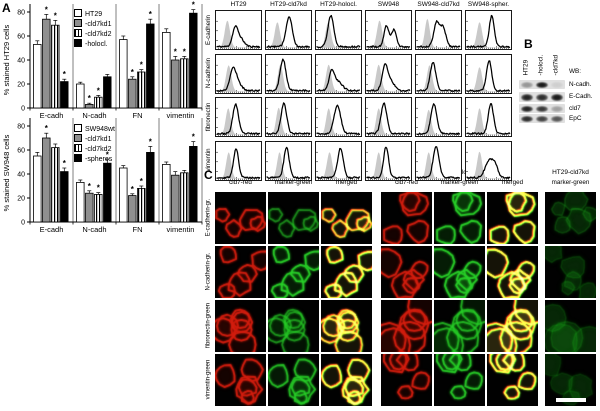  Describe the element at coordinates (100, 129) in the screenshot. I see `legend-label: SW948wt` at that location.